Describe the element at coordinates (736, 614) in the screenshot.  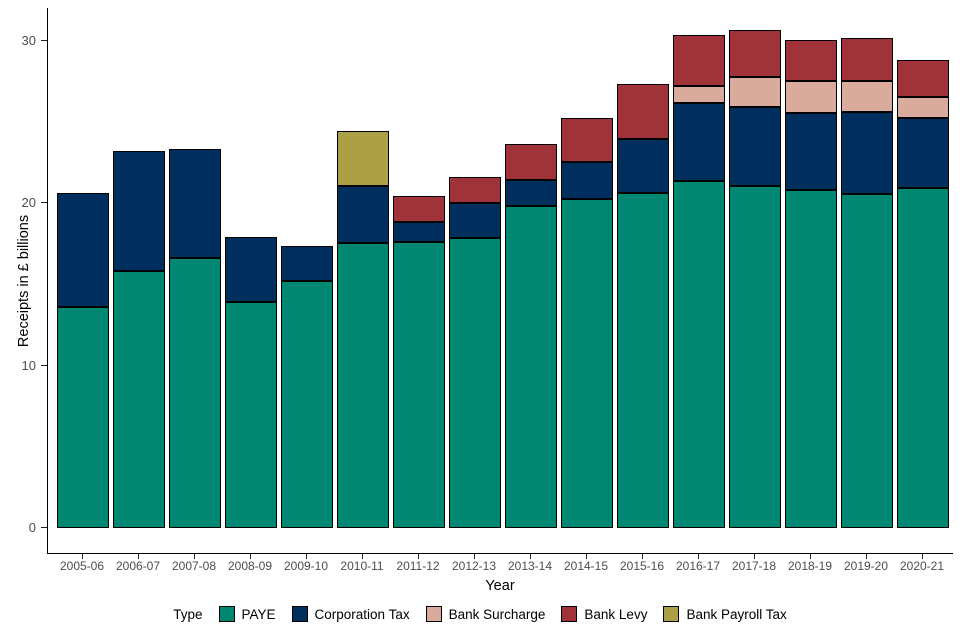
I see `legend-label: Bank Payroll Tax` at that location.